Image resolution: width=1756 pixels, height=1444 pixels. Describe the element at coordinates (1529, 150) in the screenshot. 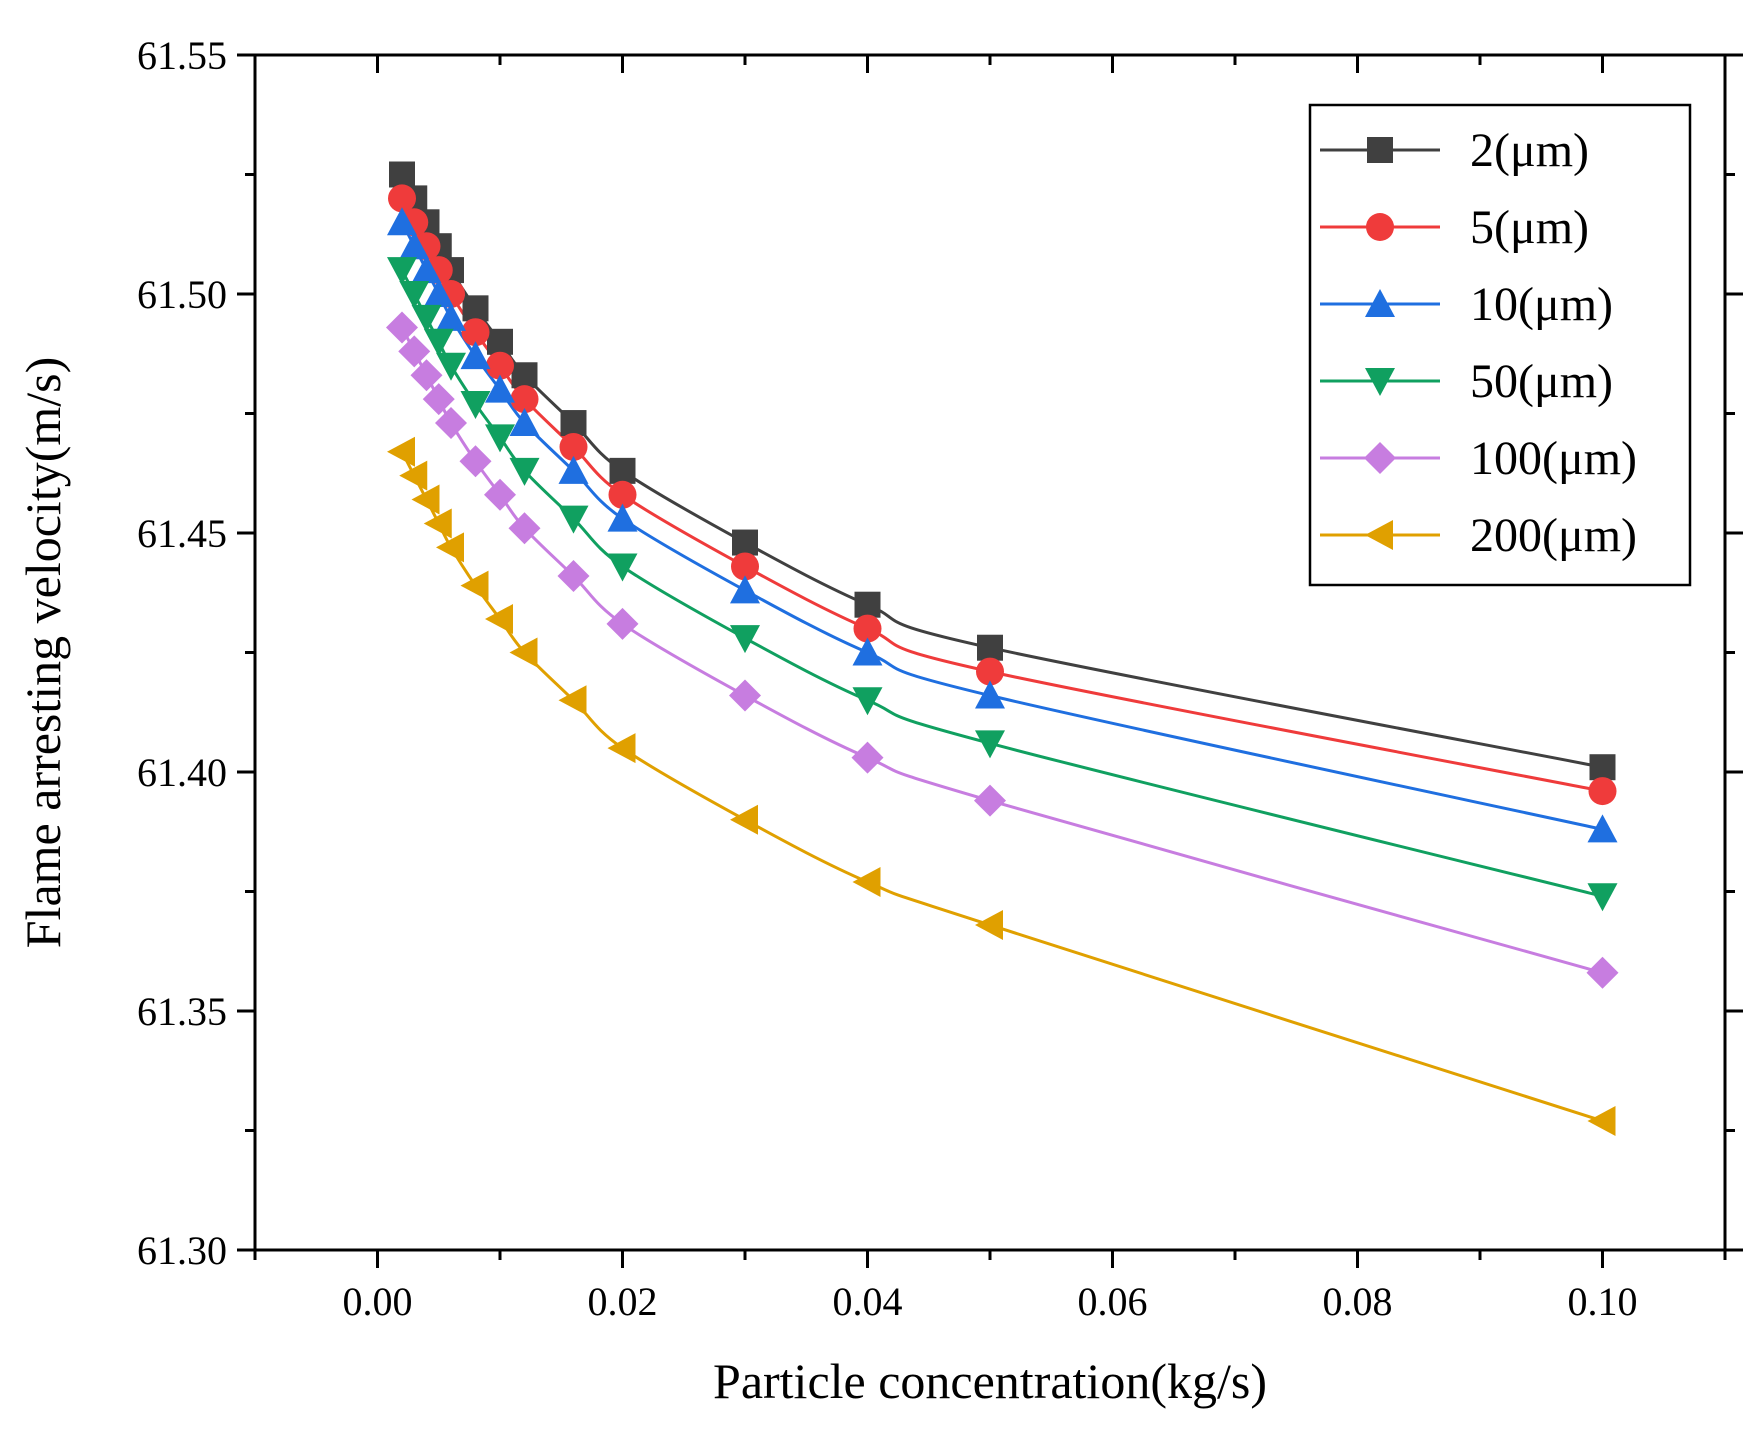

I see `legend-label: 2(μm)` at that location.